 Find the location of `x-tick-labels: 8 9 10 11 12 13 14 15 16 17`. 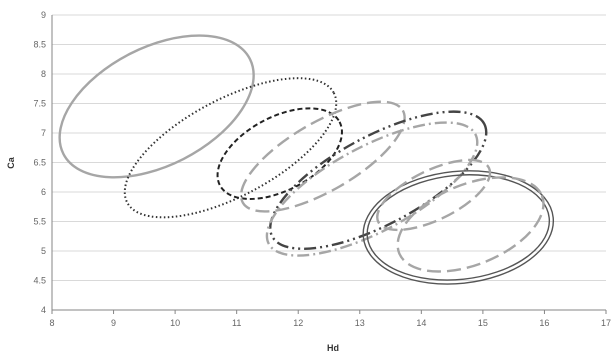

x-tick-labels: 8 9 10 11 12 13 14 15 16 17 is located at coordinates (330, 323).